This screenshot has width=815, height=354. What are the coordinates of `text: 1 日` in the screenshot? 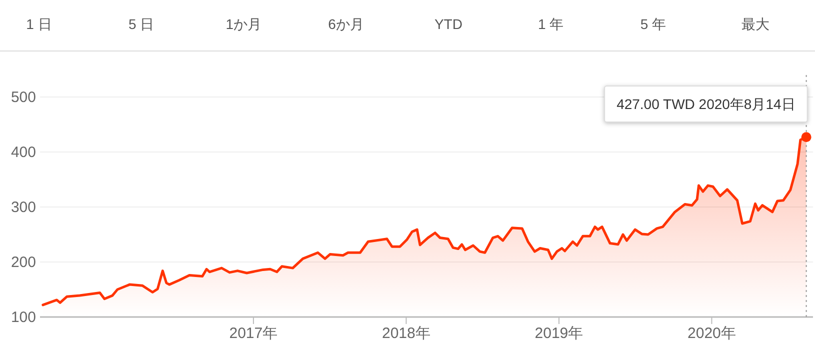 It's located at (39, 24).